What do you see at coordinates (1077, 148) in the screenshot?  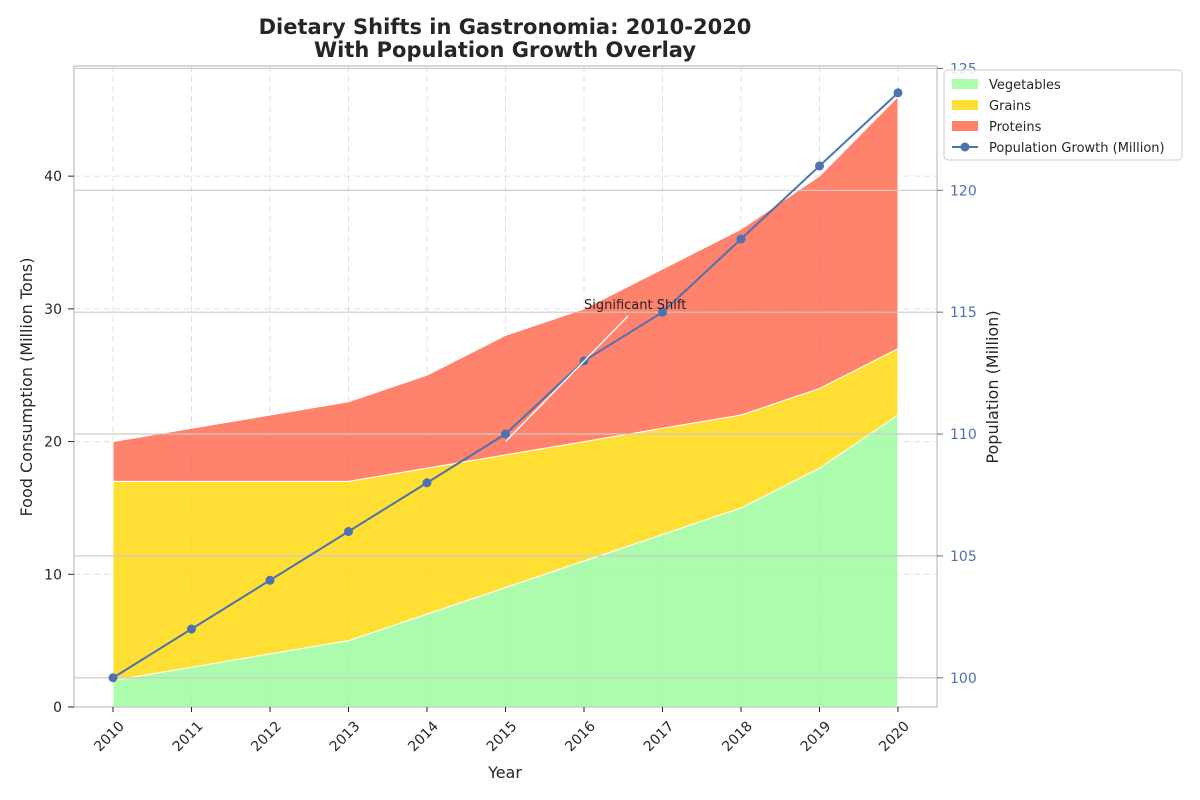 I see `legend-label-population: Population Growth (Million)` at bounding box center [1077, 148].